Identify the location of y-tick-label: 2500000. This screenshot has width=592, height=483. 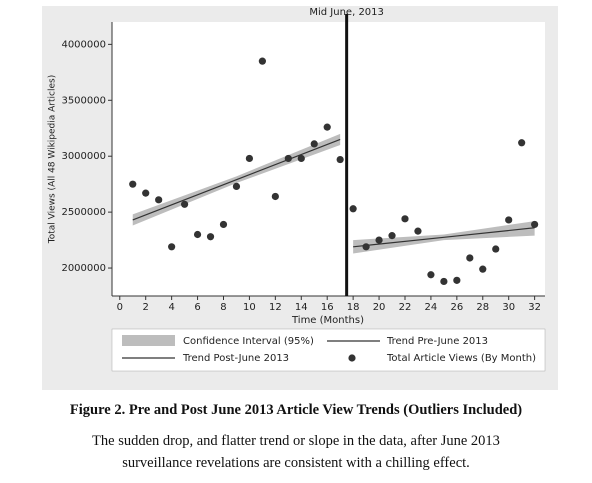
(83, 212).